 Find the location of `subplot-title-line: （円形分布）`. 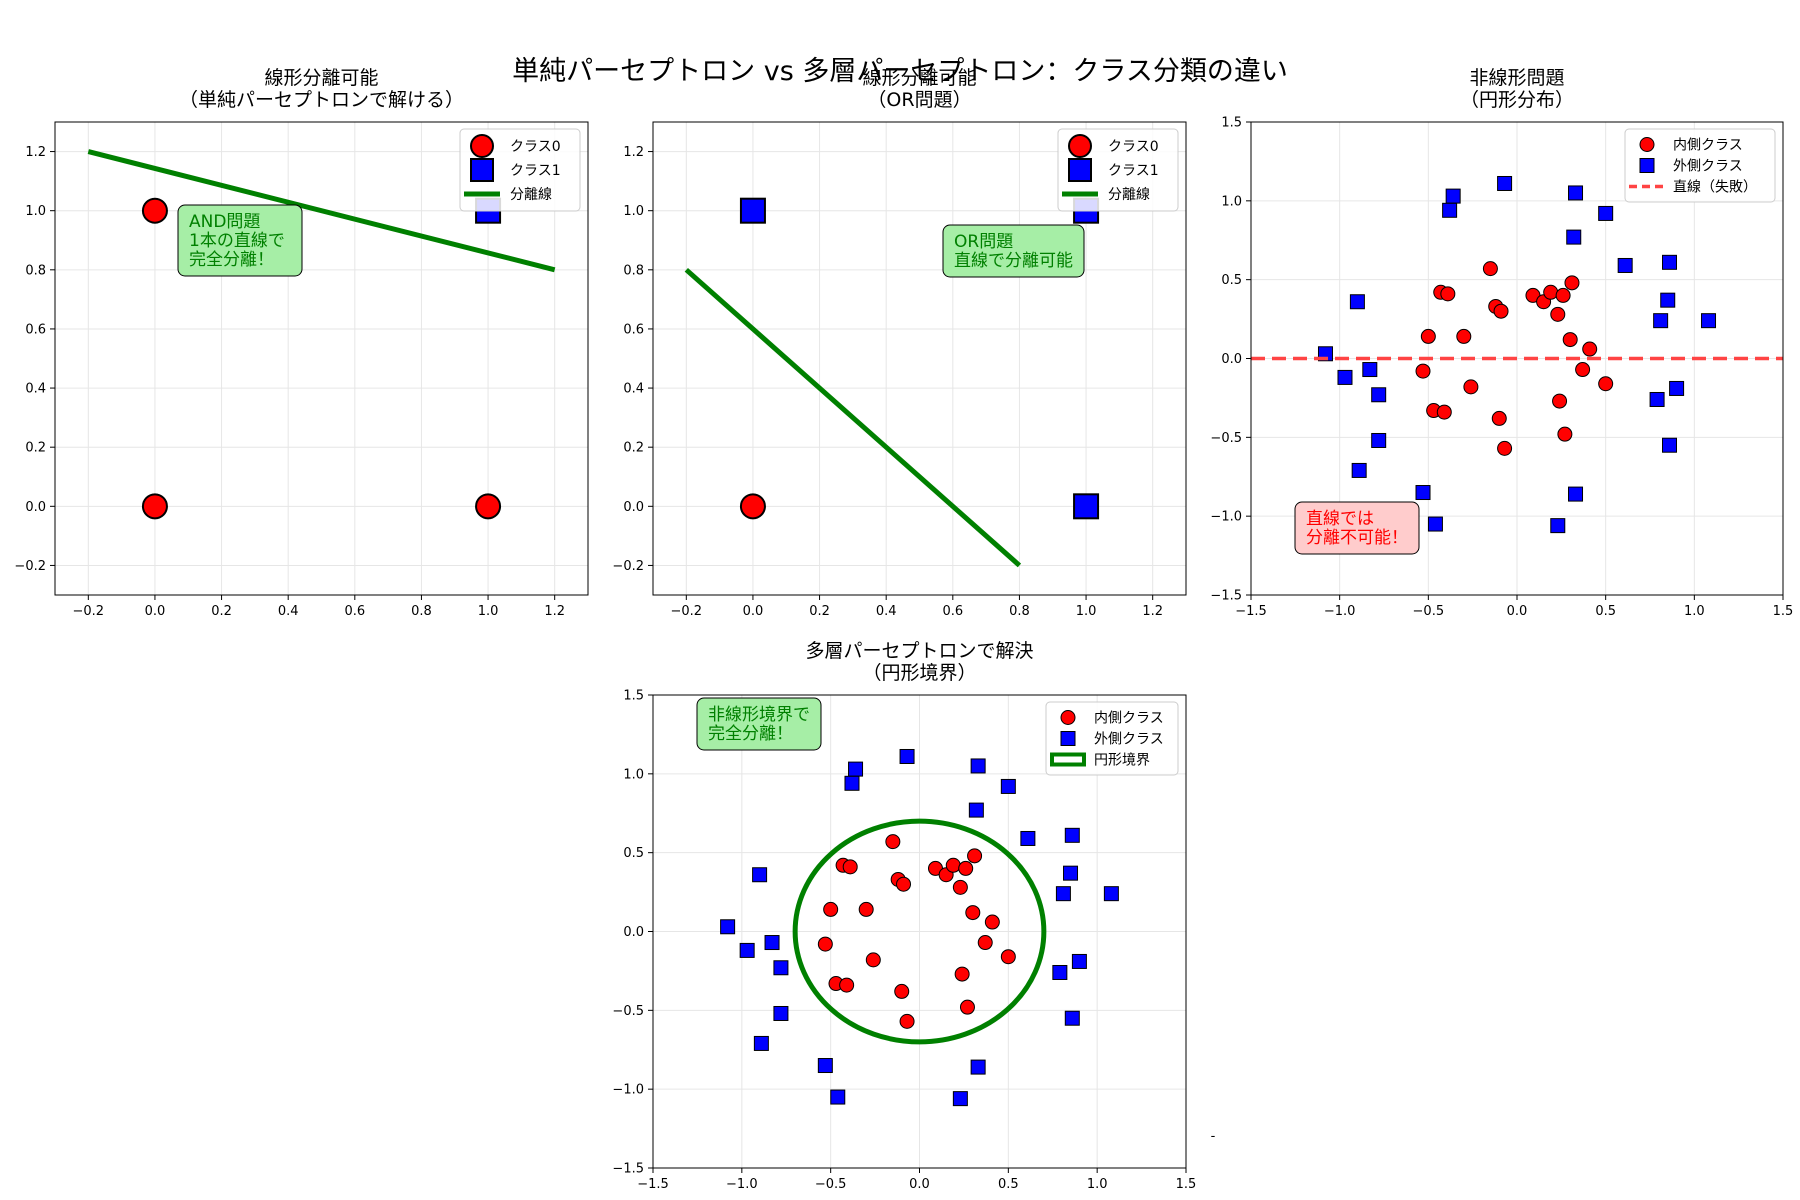

subplot-title-line: （円形分布） is located at coordinates (1517, 100).